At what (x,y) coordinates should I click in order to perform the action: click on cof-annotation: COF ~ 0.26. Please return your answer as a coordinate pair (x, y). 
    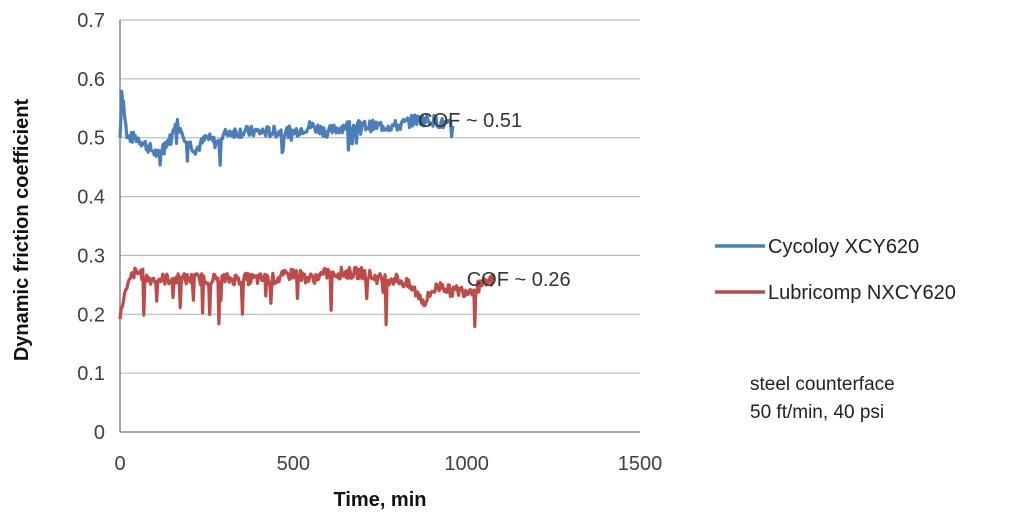
    Looking at the image, I should click on (519, 280).